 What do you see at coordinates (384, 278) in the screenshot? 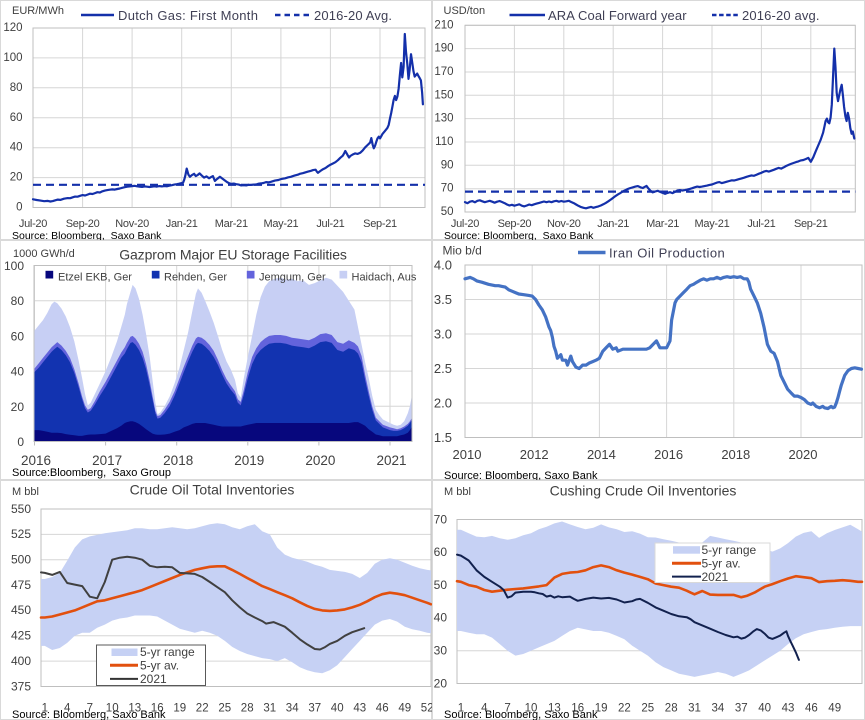
I see `svg-text: Haidach, Aus` at bounding box center [384, 278].